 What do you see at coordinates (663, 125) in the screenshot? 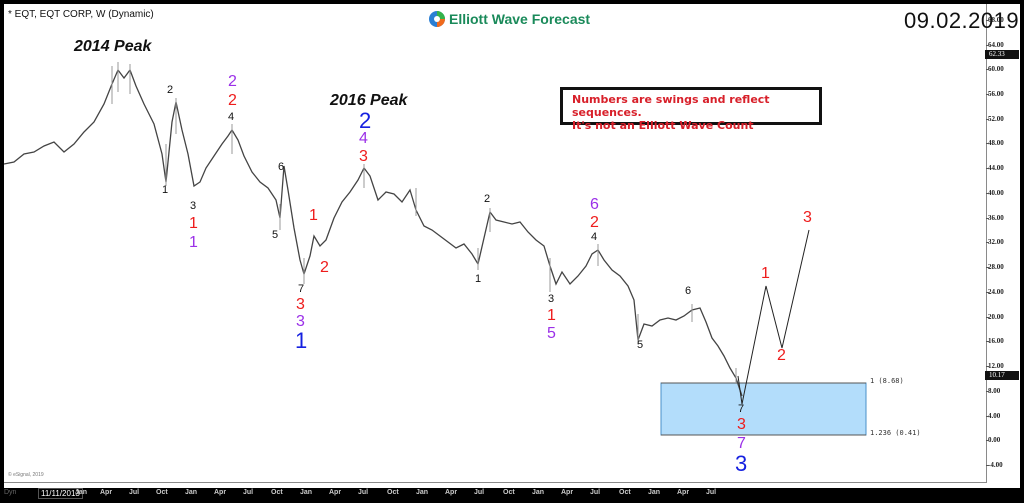
I see `note-line-2: It's not an Elliott Wave Count` at bounding box center [663, 125].